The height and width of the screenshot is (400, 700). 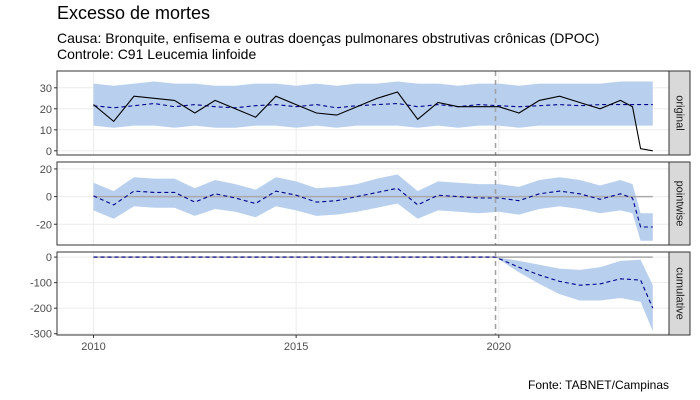 I want to click on strip-pointwise, so click(x=679, y=203).